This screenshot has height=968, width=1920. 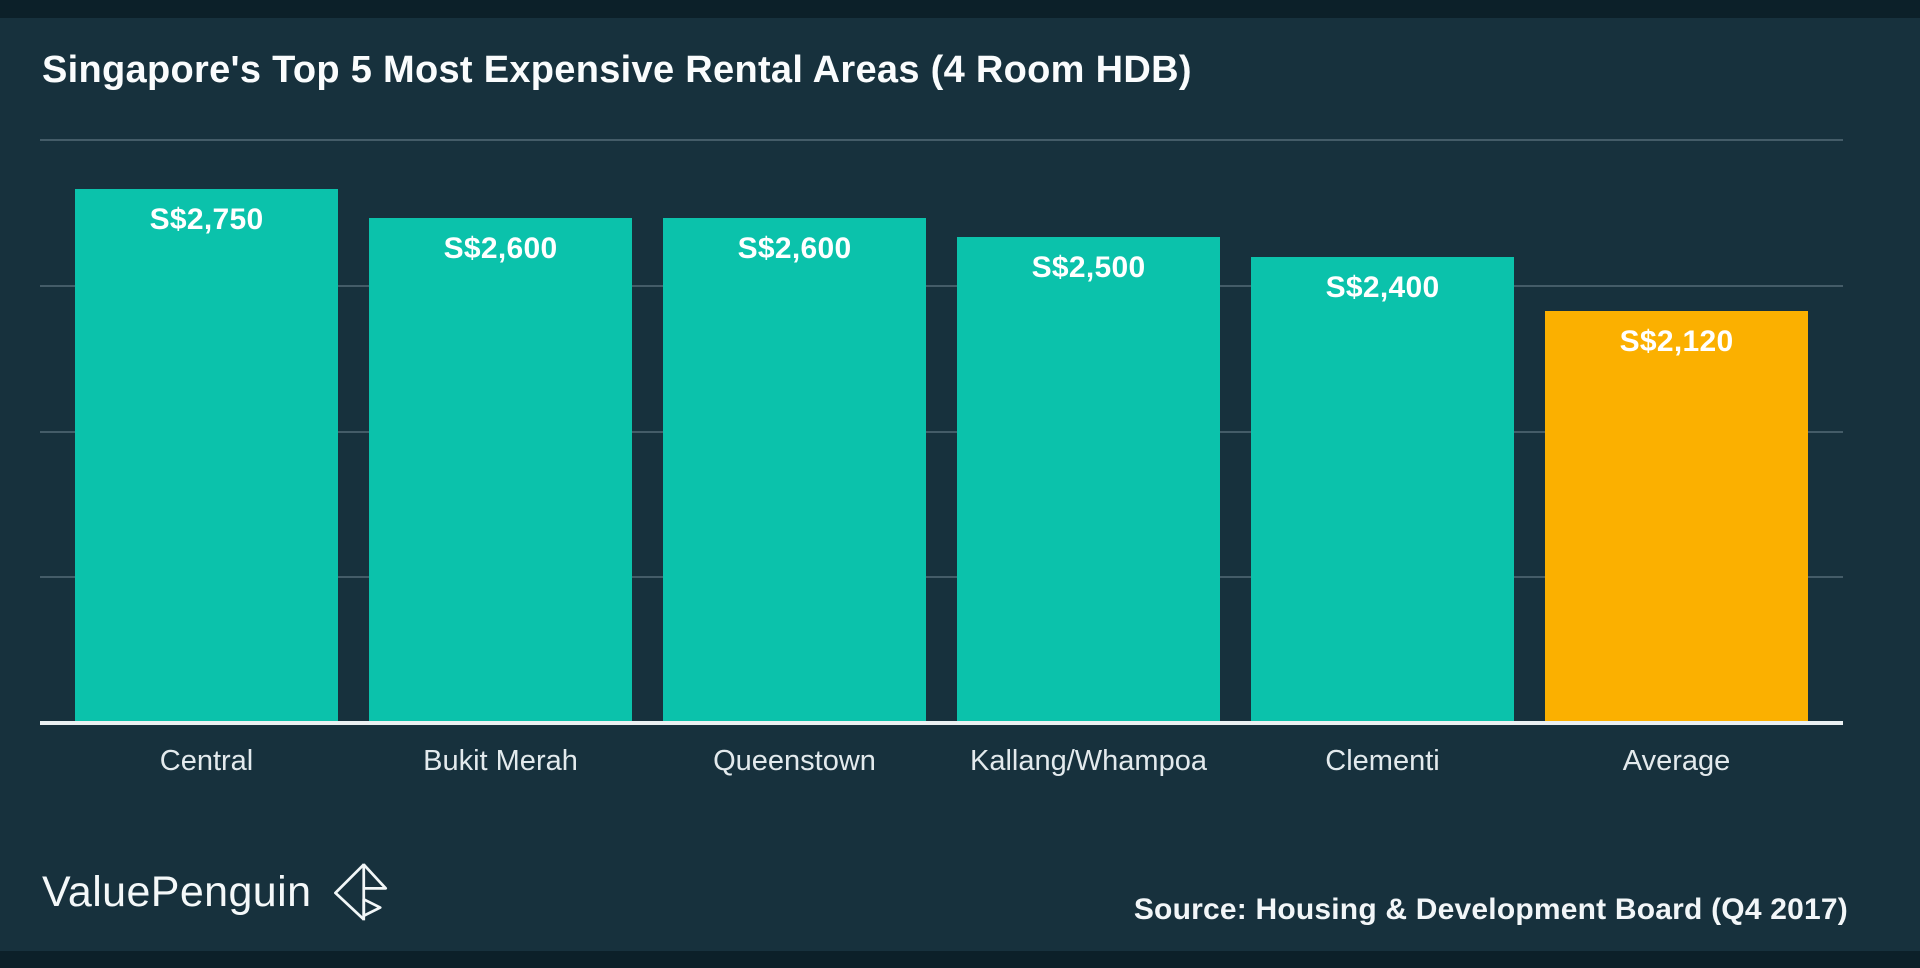 What do you see at coordinates (960, 959) in the screenshot?
I see `bottom-edge-strip` at bounding box center [960, 959].